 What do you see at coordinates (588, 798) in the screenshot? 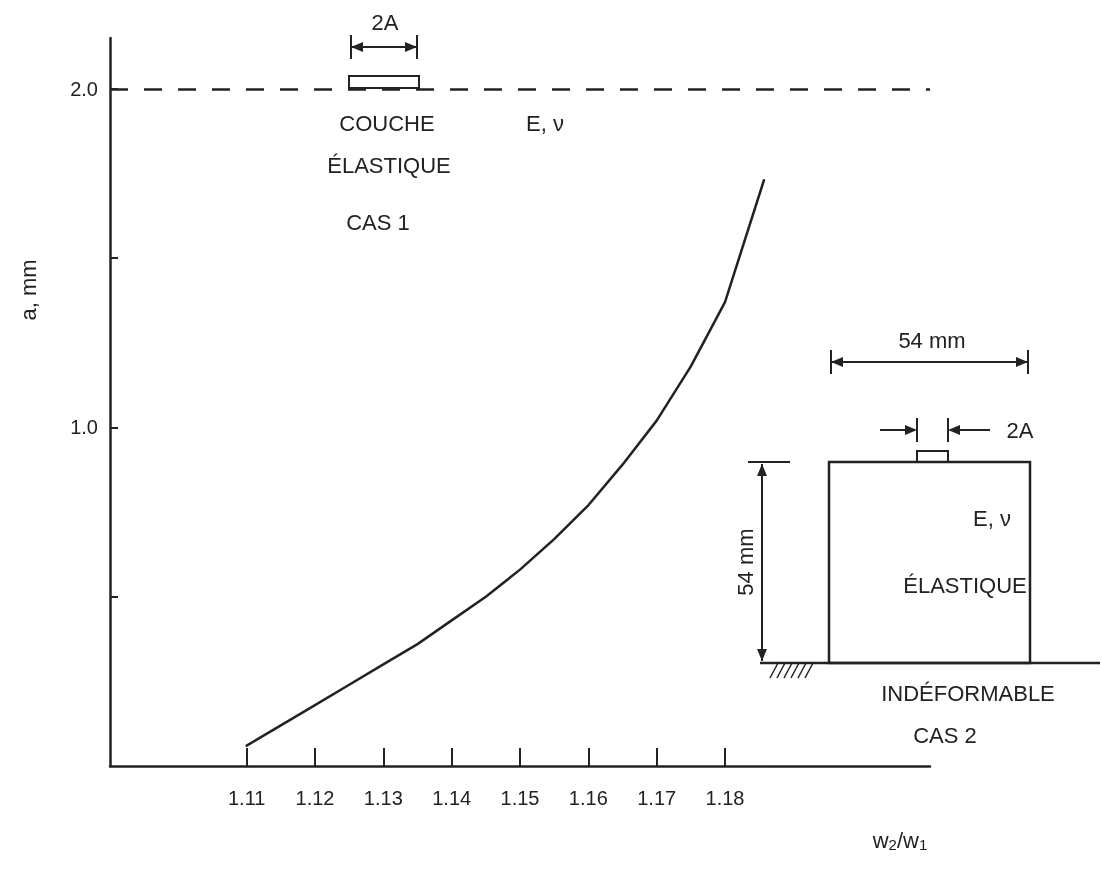
I see `x-tick-label: 1.16` at bounding box center [588, 798].